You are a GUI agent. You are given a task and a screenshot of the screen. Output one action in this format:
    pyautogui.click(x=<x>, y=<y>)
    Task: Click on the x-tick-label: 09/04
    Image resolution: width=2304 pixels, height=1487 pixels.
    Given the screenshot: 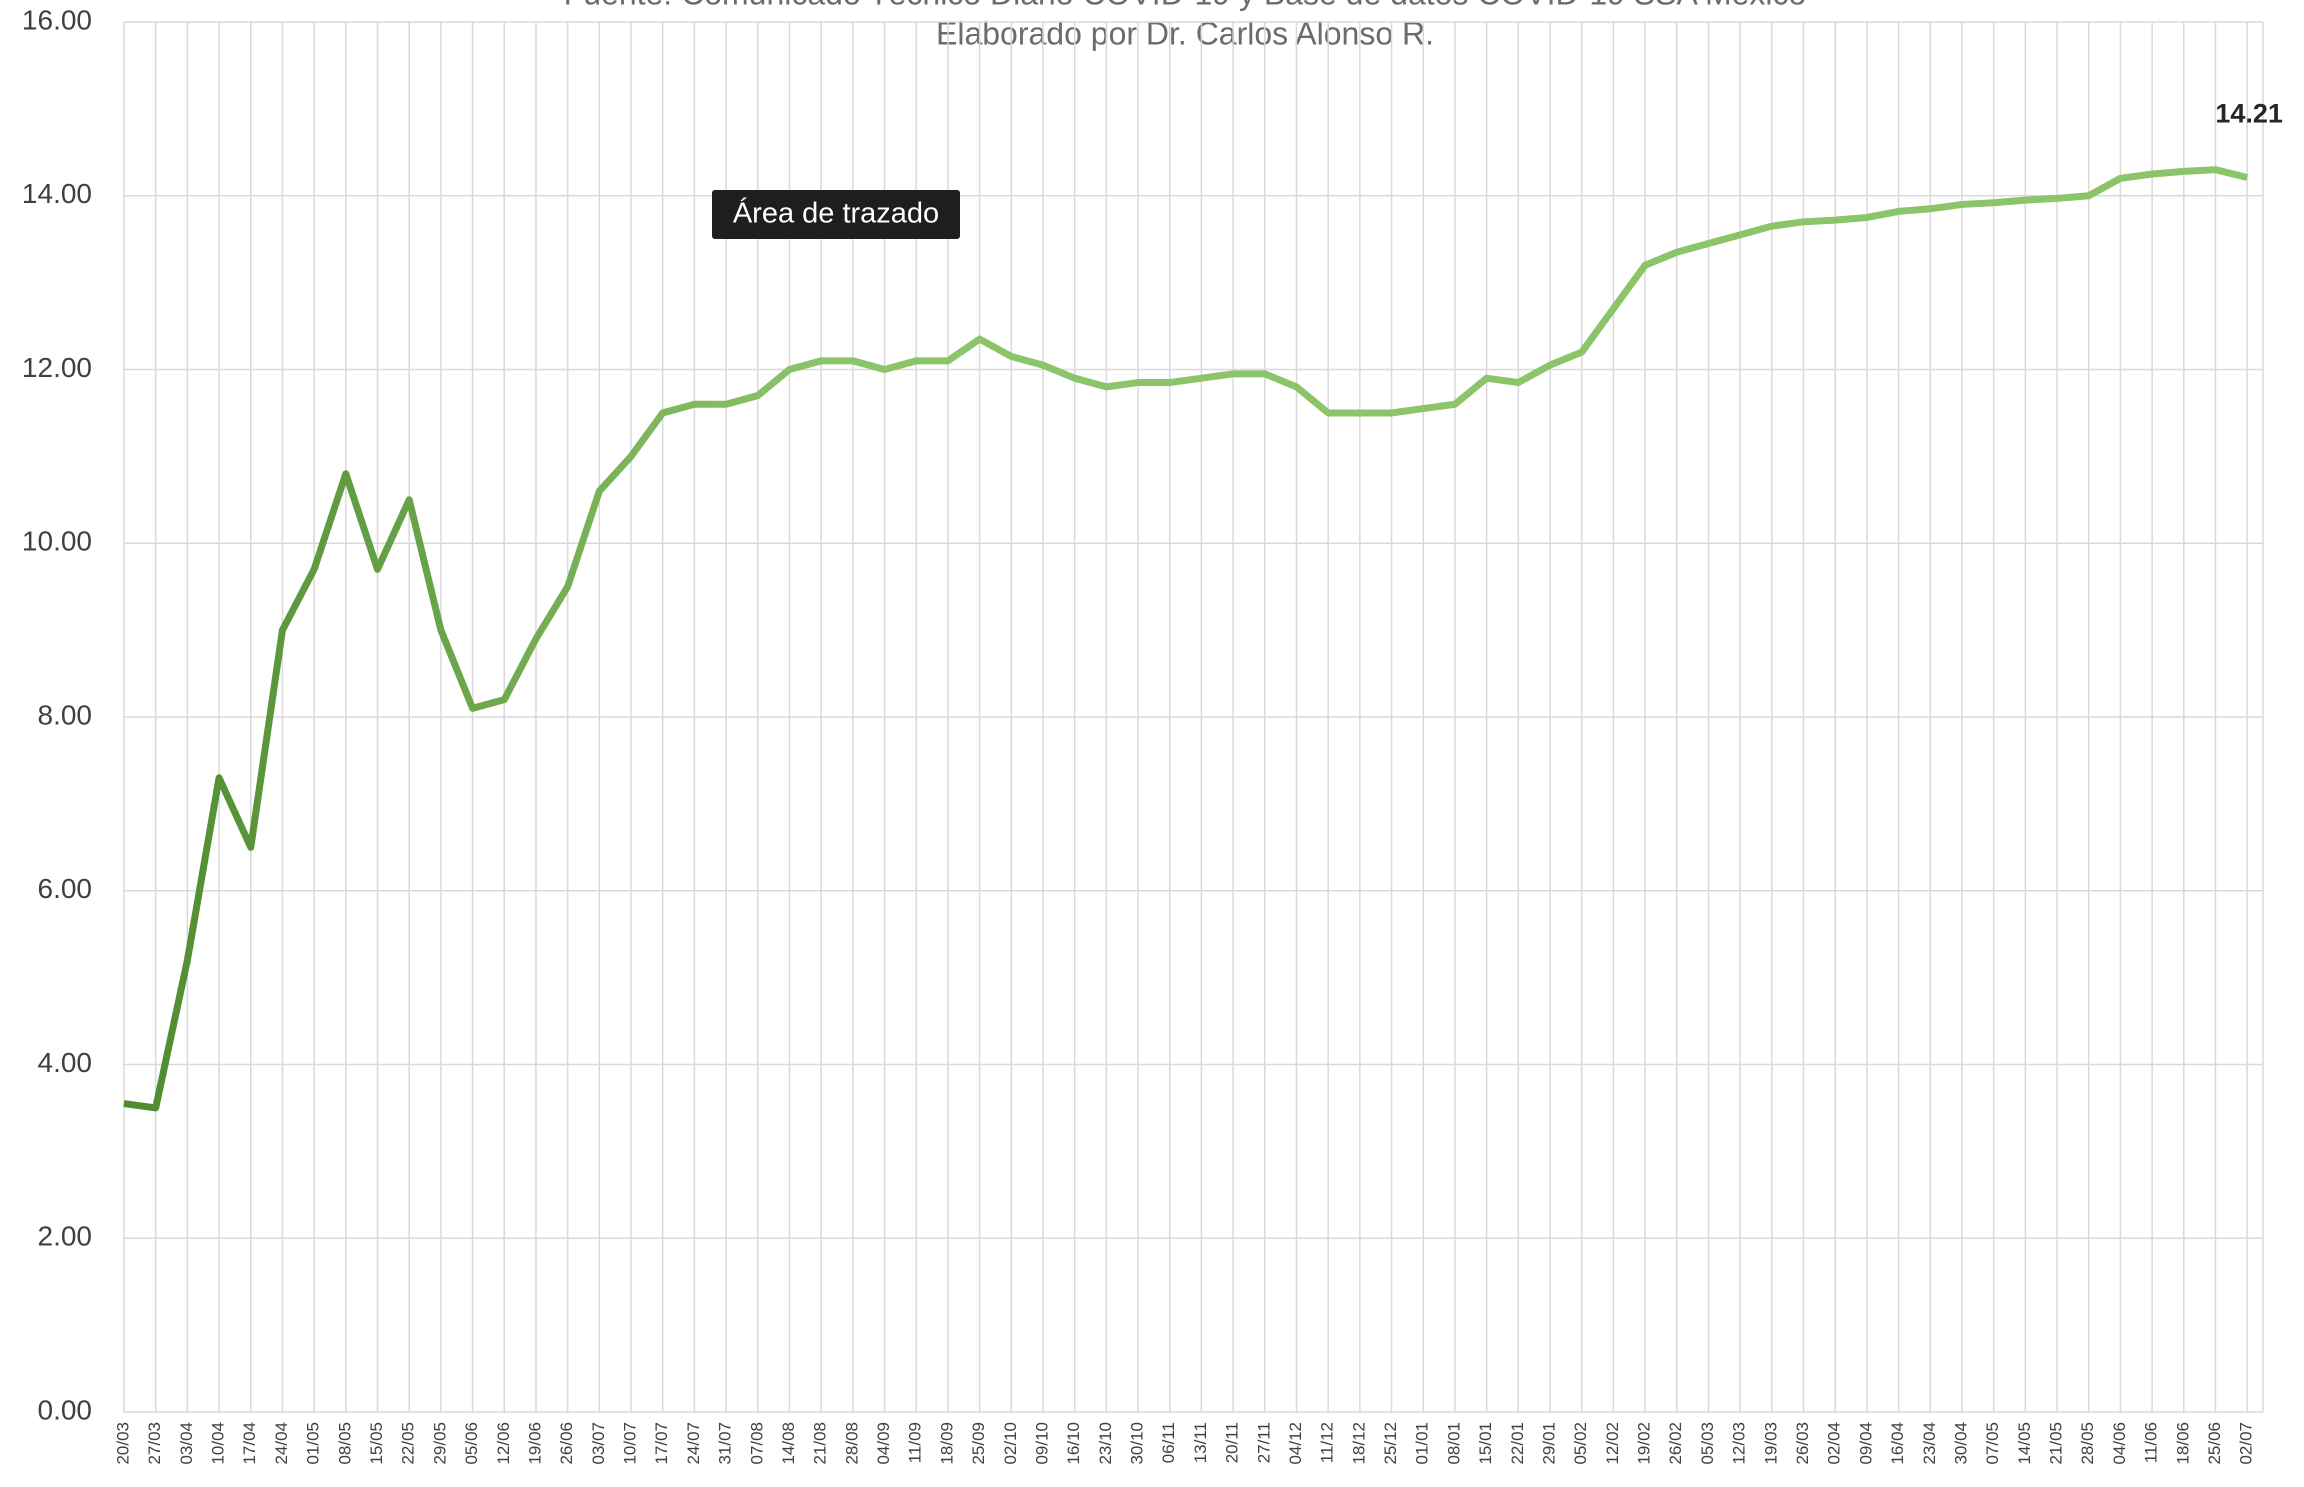 What is the action you would take?
    pyautogui.click(x=1865, y=1443)
    